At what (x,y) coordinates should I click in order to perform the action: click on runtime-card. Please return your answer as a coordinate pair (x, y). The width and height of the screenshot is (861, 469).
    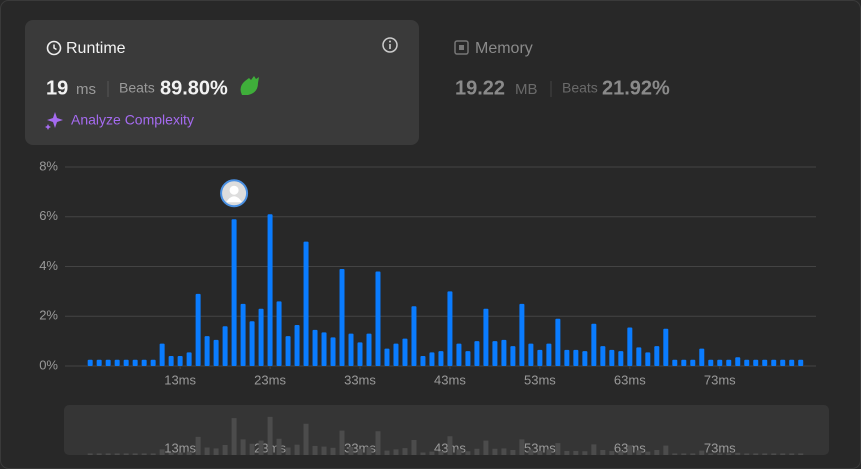
    Looking at the image, I should click on (222, 82).